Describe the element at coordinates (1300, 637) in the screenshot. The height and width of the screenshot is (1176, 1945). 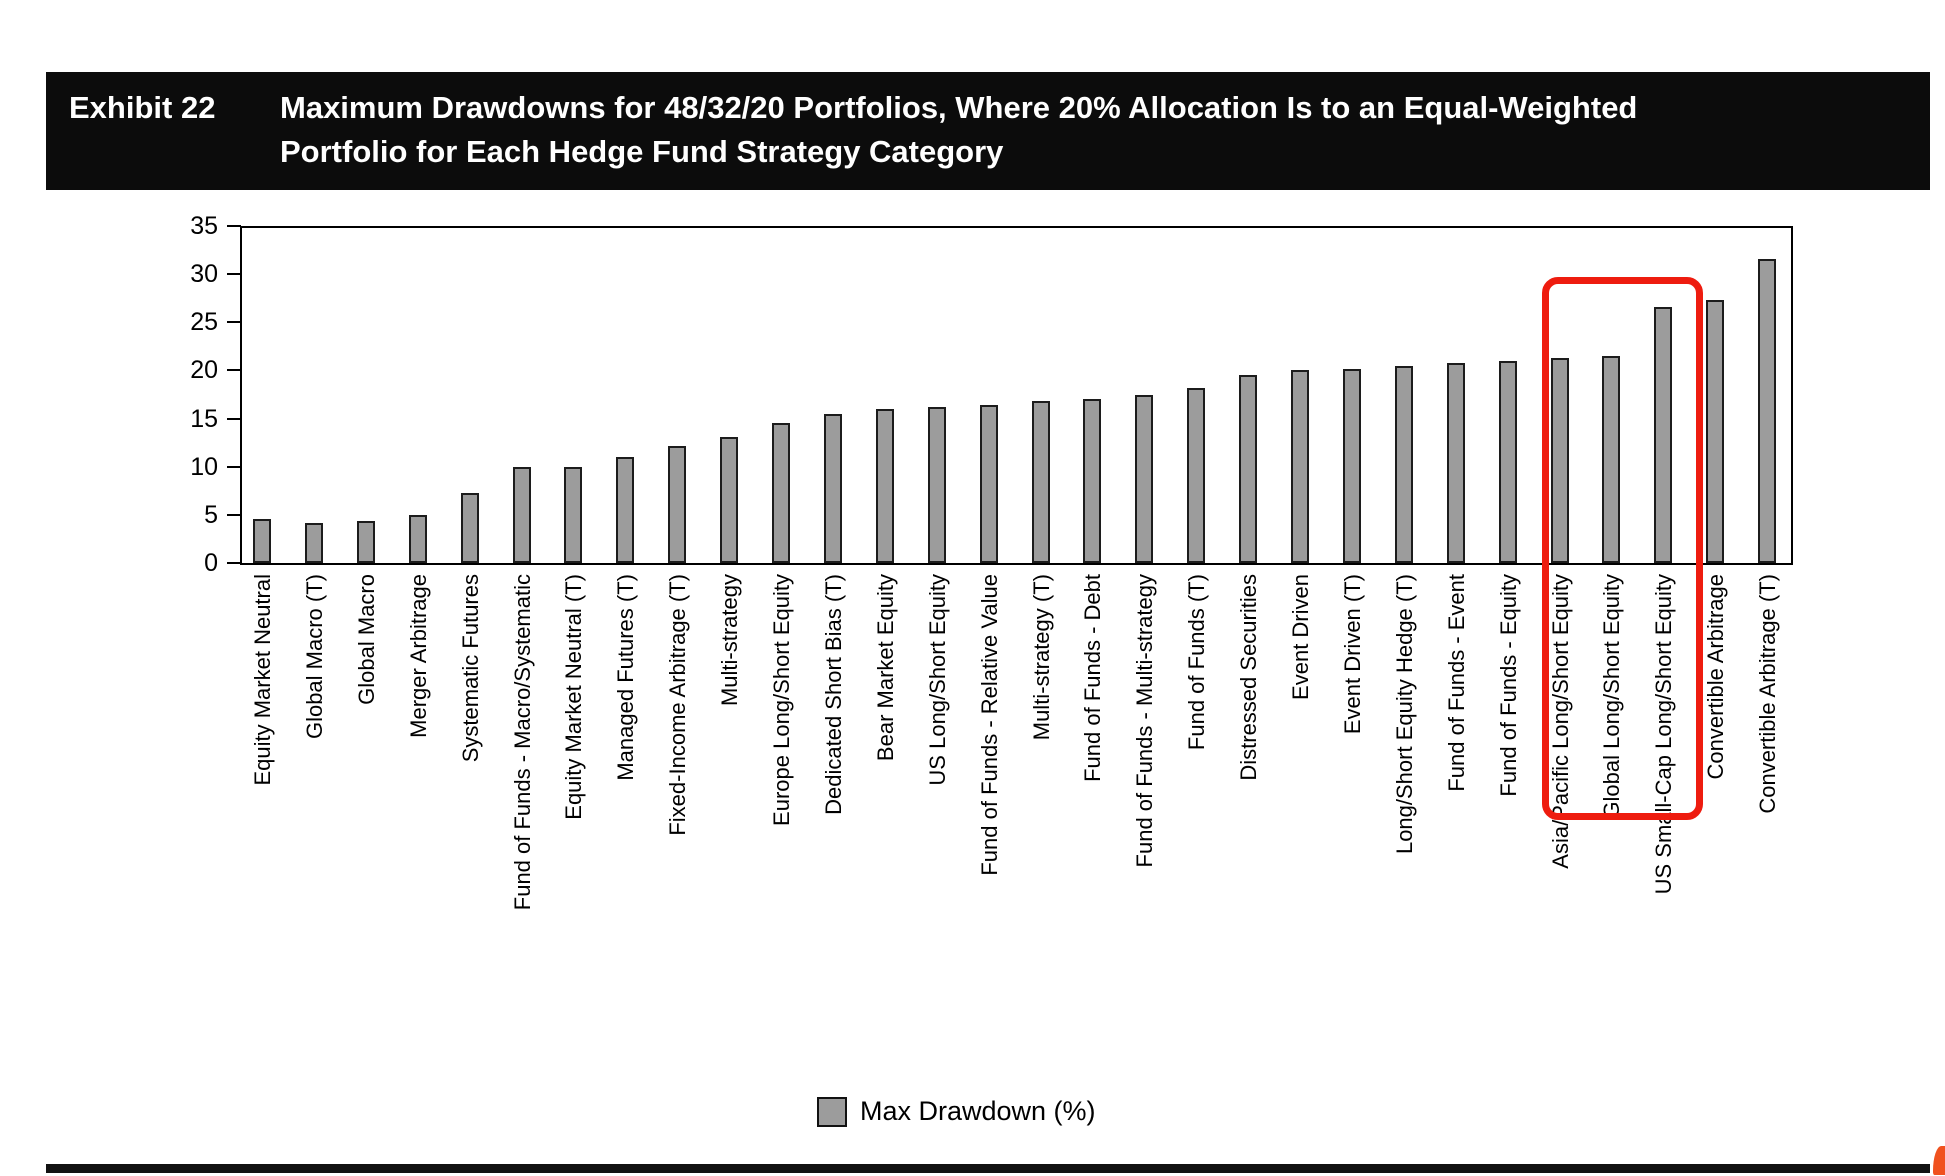
I see `x-axis-label: Event Driven` at that location.